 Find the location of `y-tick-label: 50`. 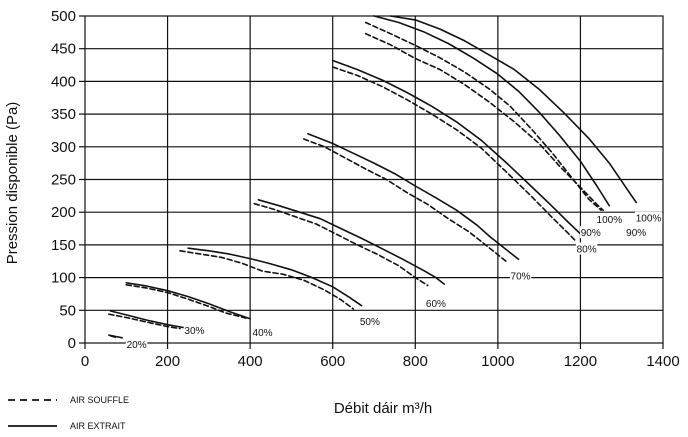

y-tick-label: 50 is located at coordinates (67, 310).